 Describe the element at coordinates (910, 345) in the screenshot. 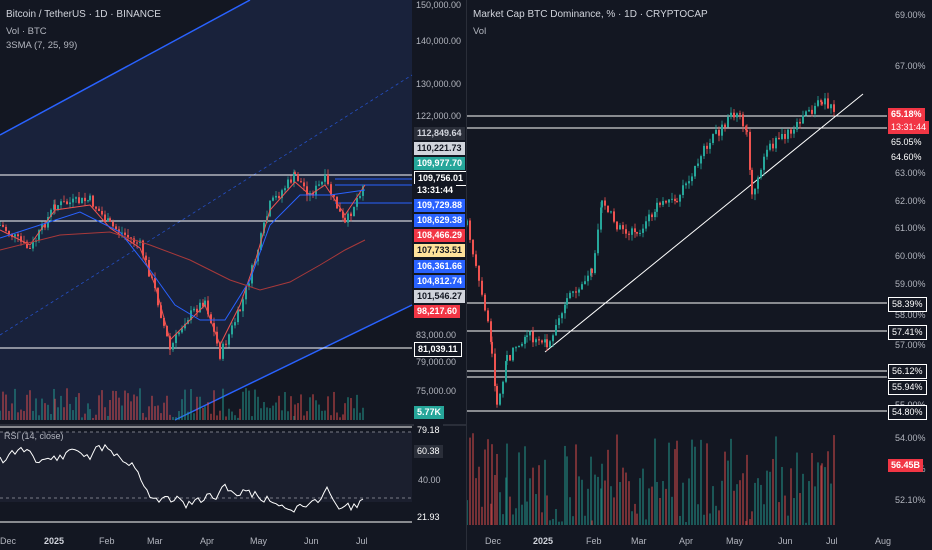

I see `price-axis-label: 57.00%` at that location.